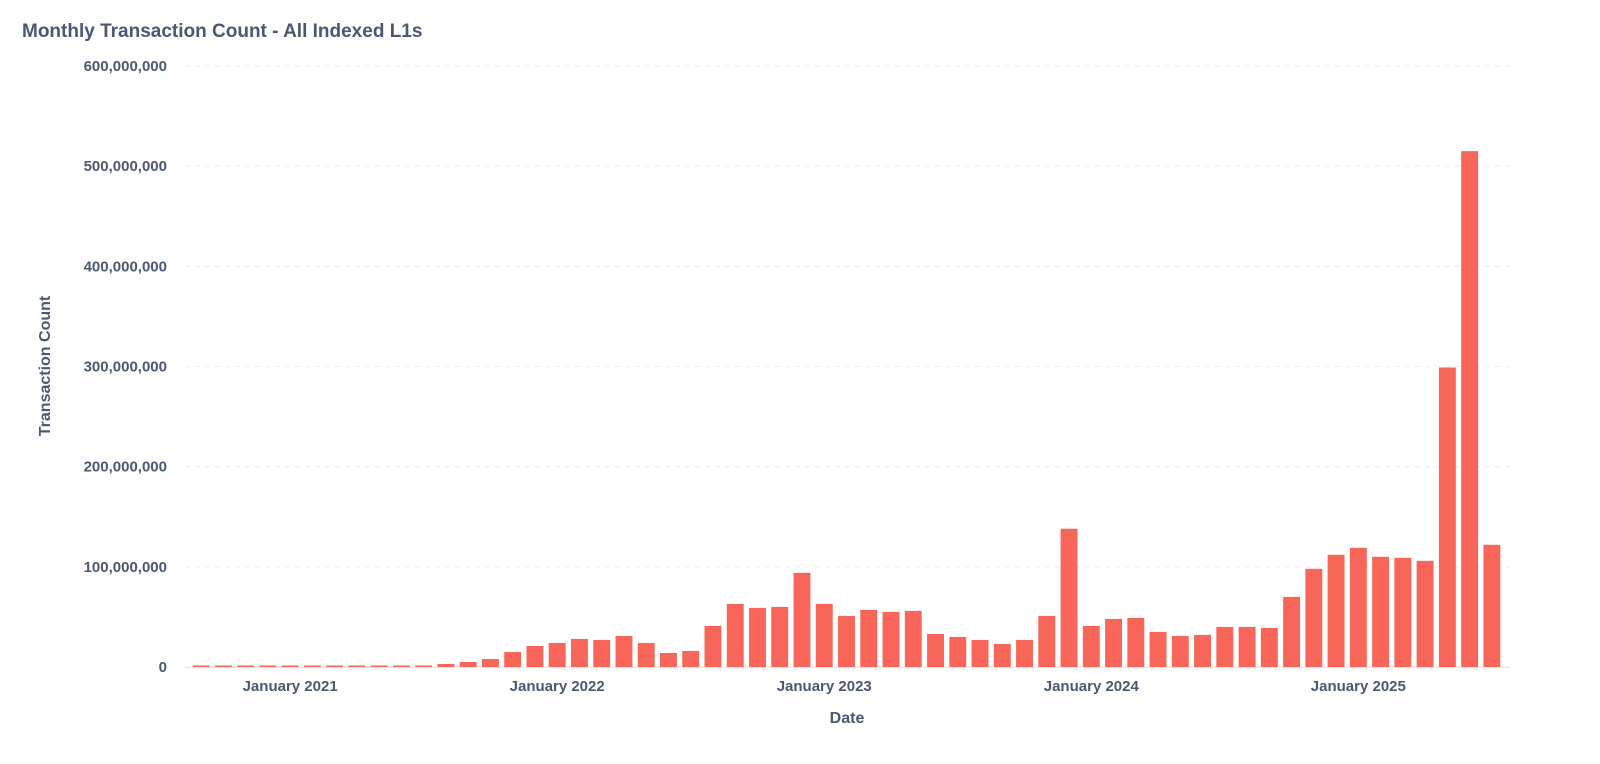 This screenshot has height=764, width=1600. Describe the element at coordinates (557, 686) in the screenshot. I see `x-tick-label: January 2022` at that location.